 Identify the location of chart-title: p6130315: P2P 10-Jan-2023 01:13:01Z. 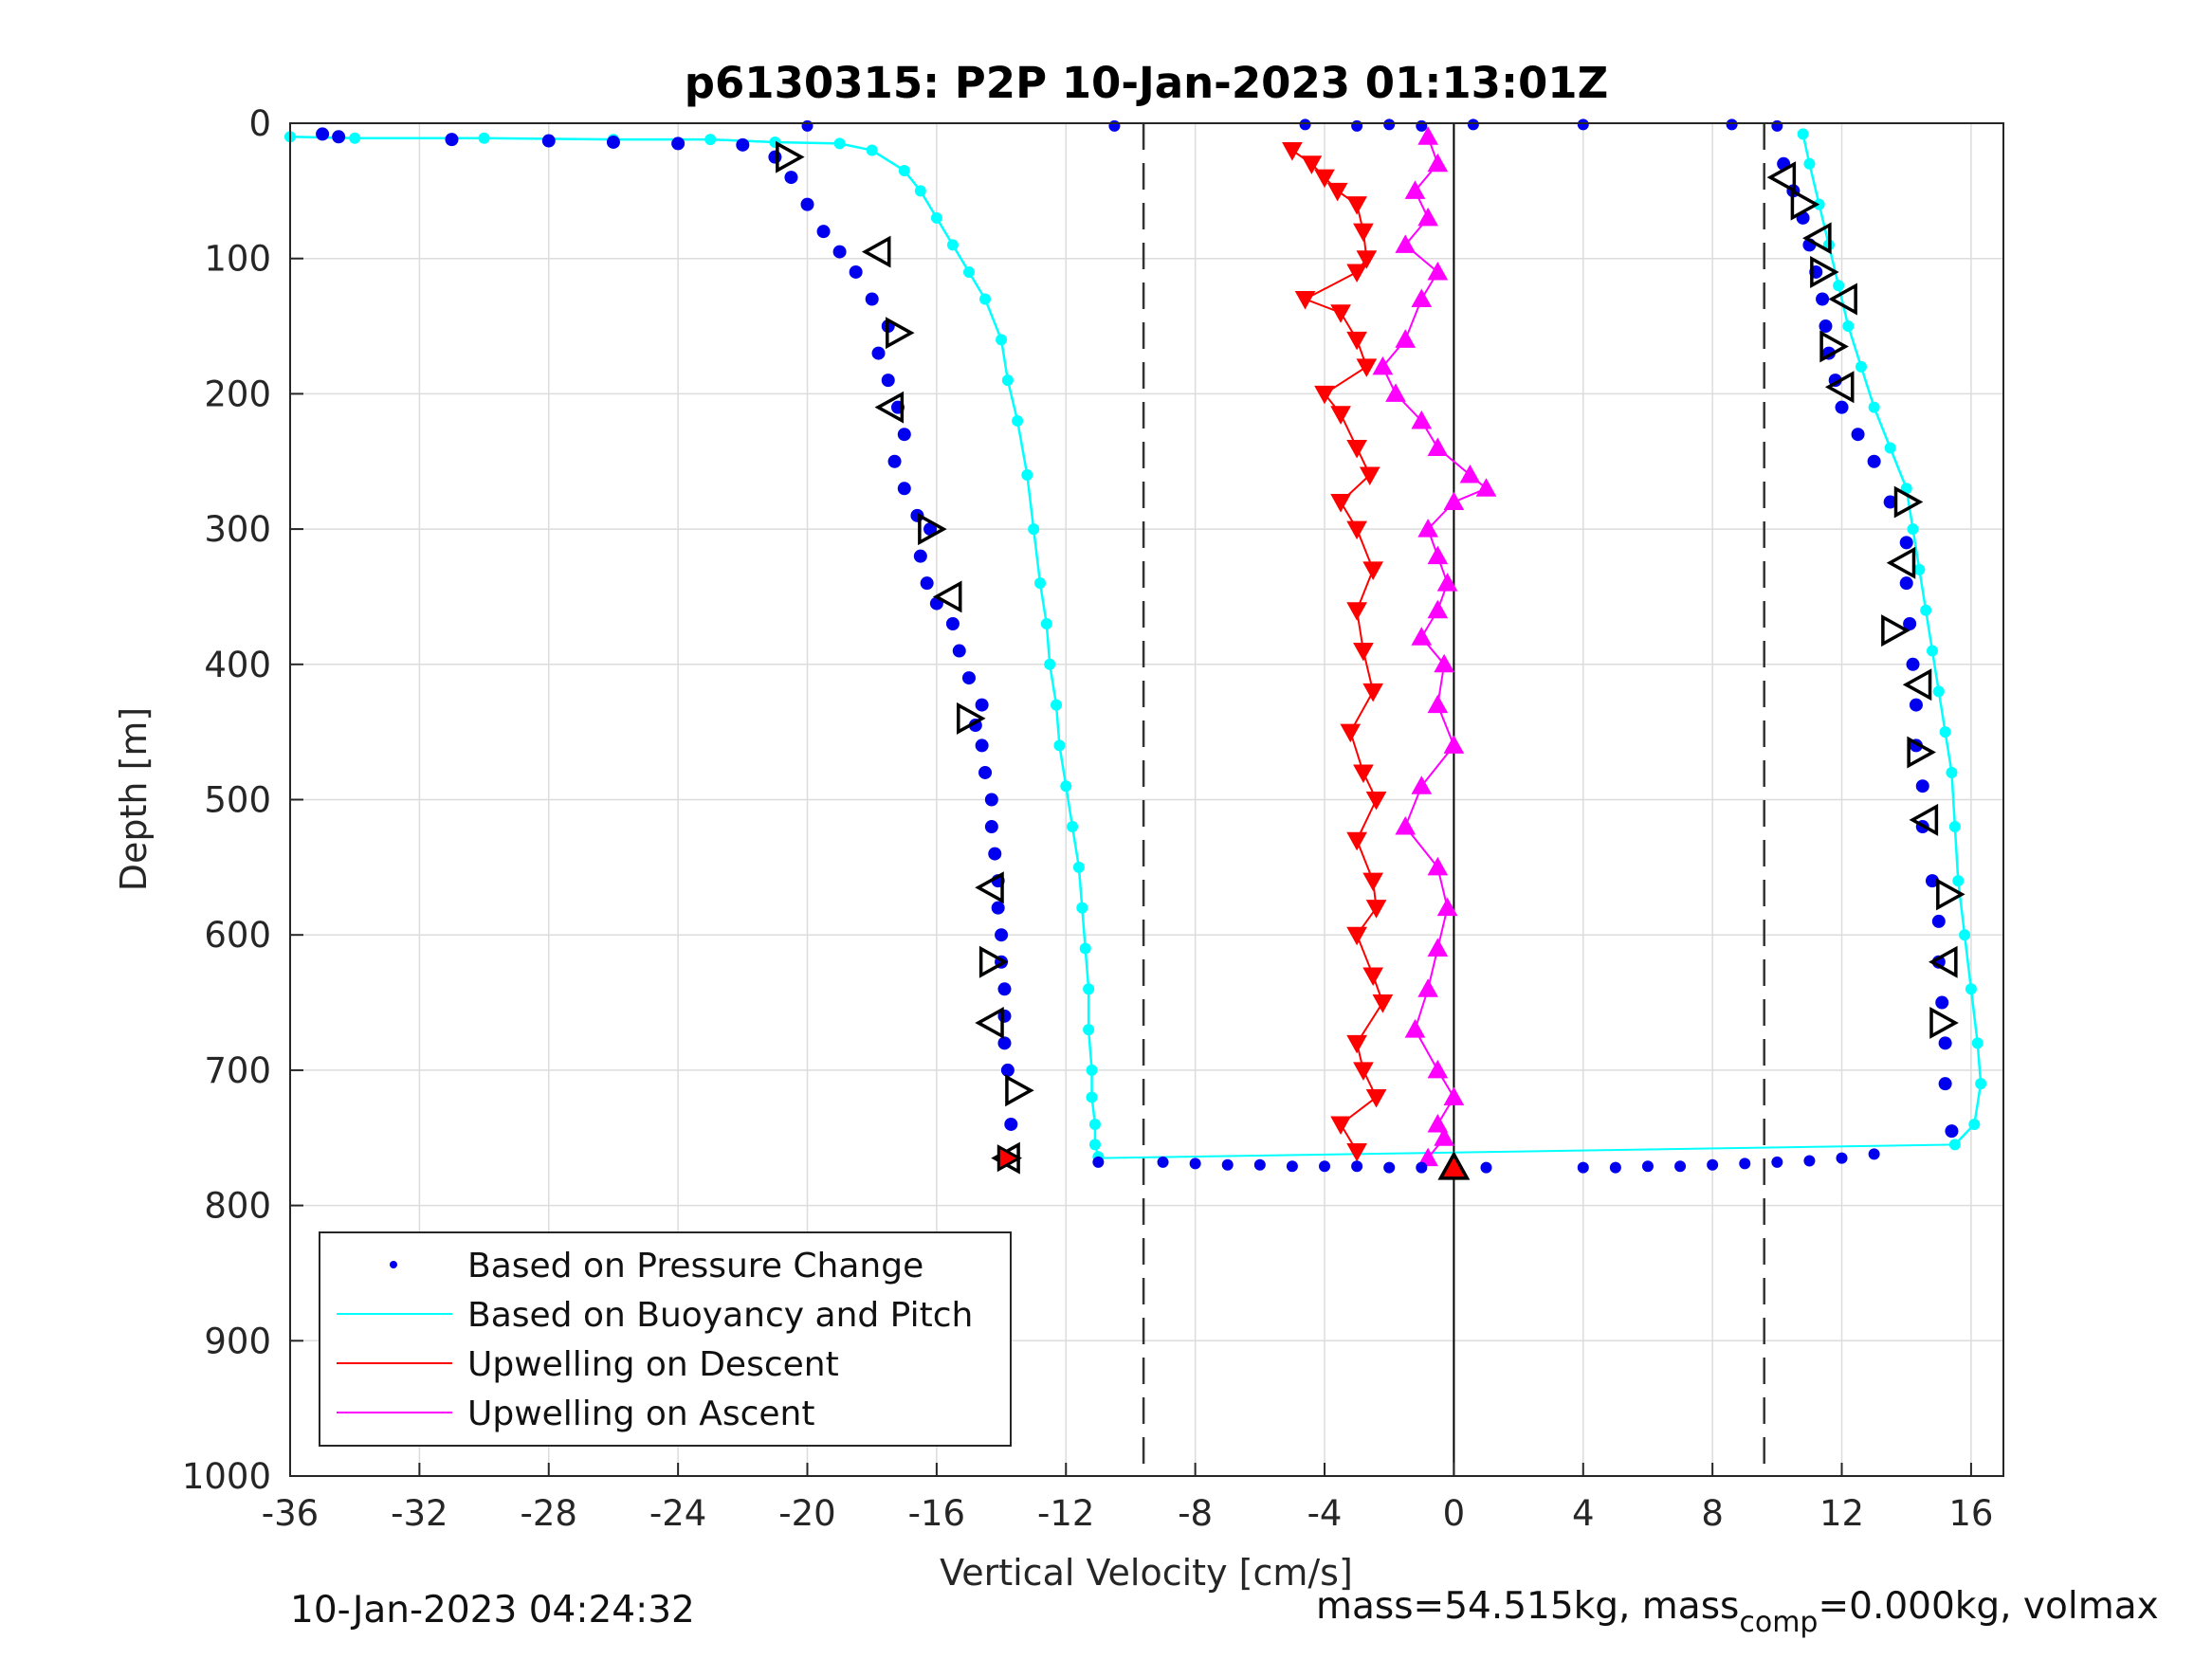
(1147, 83).